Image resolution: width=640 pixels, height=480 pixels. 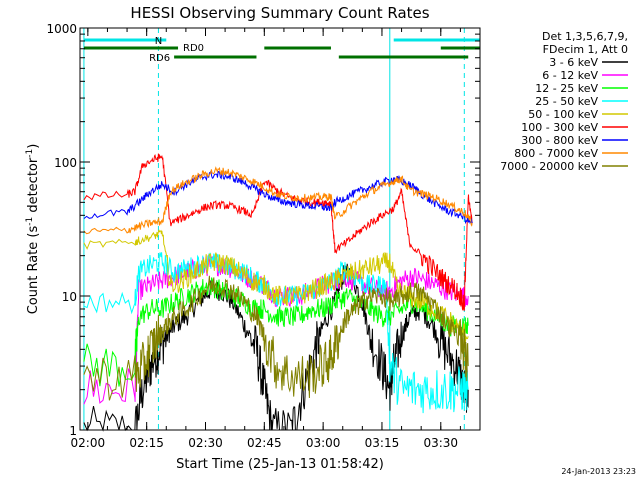 I want to click on x-axis-label: Start Time (25-Jan-13 01:58:42), so click(x=280, y=464).